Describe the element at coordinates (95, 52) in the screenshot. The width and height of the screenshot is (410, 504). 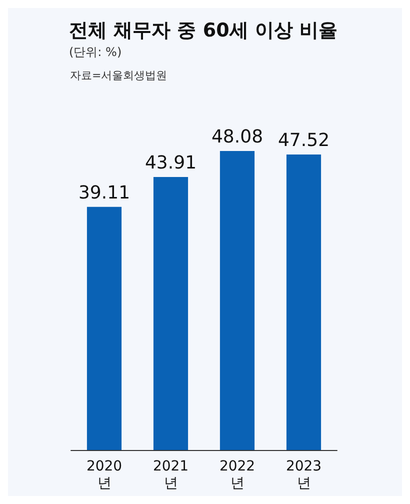
I see `chart-subtitle: (단위: %)` at that location.